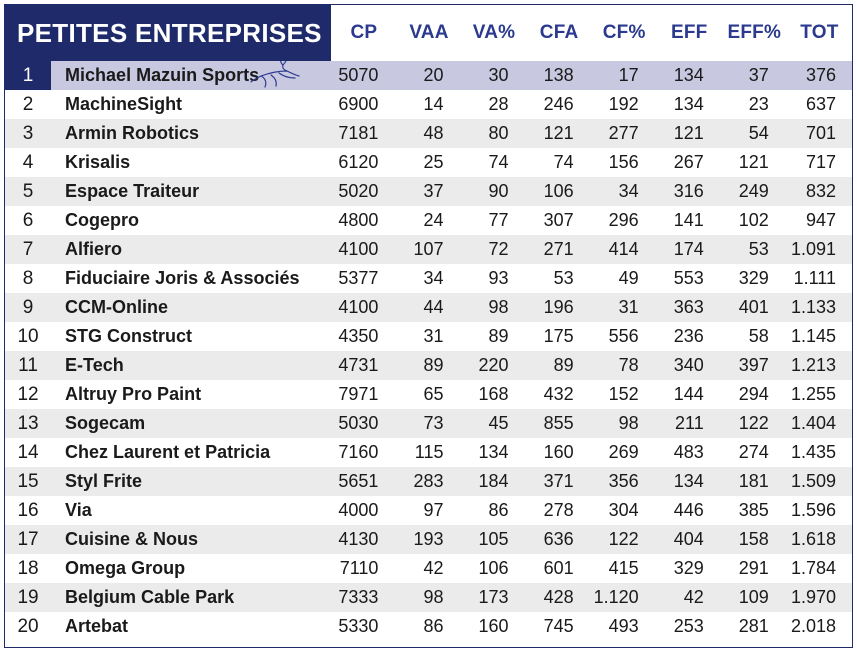  I want to click on cp-cell: 5020, so click(364, 191).